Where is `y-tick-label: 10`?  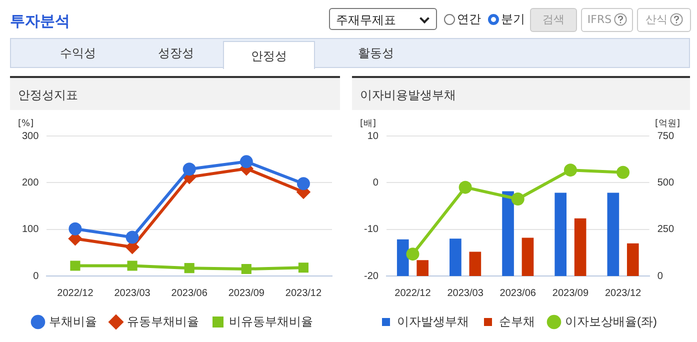
y-tick-label: 10 is located at coordinates (373, 136).